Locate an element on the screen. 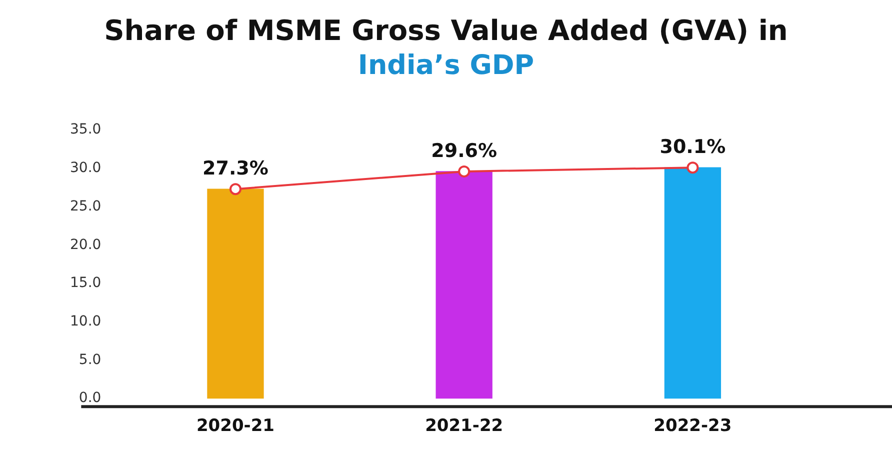  y-tick-label: 30.0 is located at coordinates (86, 168).